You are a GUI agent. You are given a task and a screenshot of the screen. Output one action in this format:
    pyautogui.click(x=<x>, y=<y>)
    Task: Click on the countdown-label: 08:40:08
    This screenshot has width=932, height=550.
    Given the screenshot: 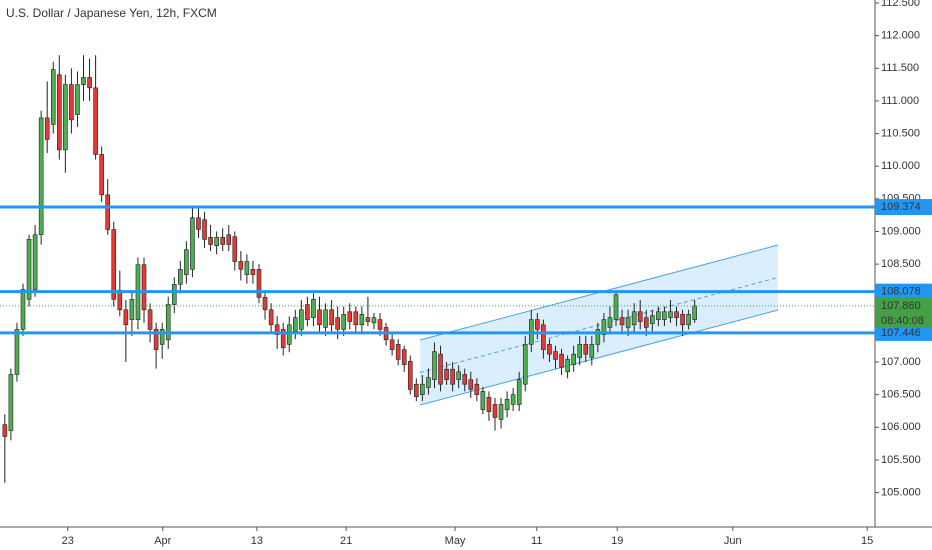 What is the action you would take?
    pyautogui.click(x=902, y=321)
    